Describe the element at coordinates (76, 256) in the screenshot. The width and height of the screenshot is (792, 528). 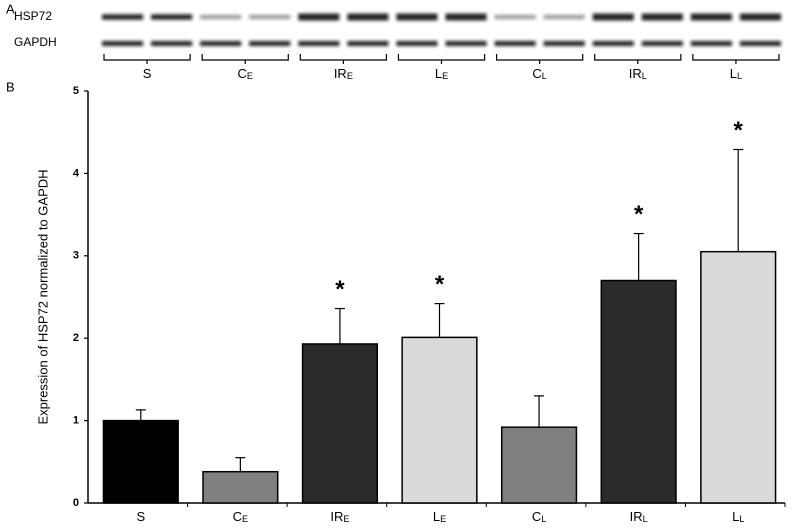
I see `y-tick-label: 3` at that location.